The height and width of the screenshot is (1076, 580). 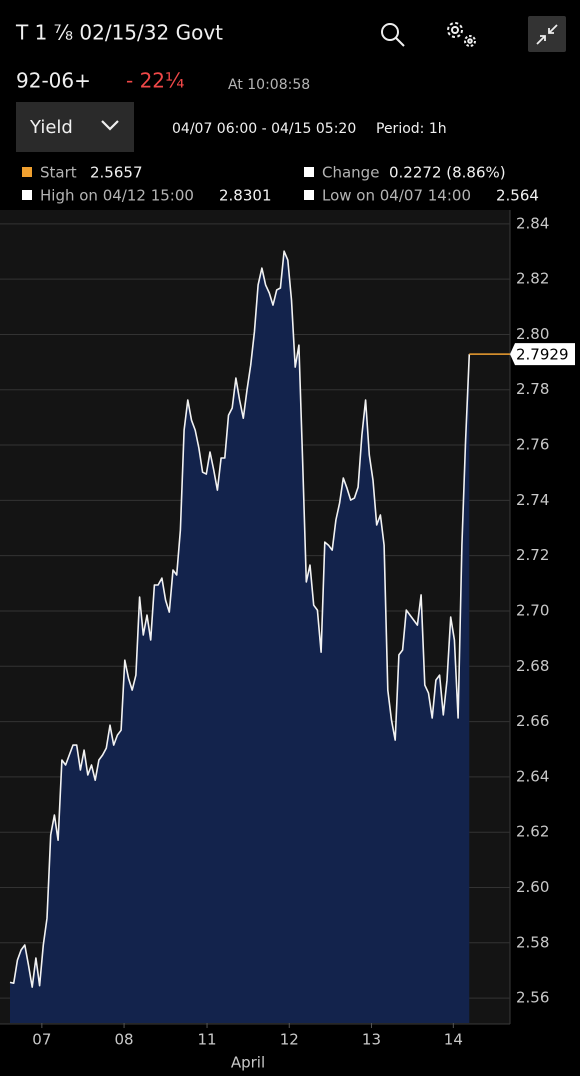 I want to click on field-dropdown: Yield, so click(x=75, y=127).